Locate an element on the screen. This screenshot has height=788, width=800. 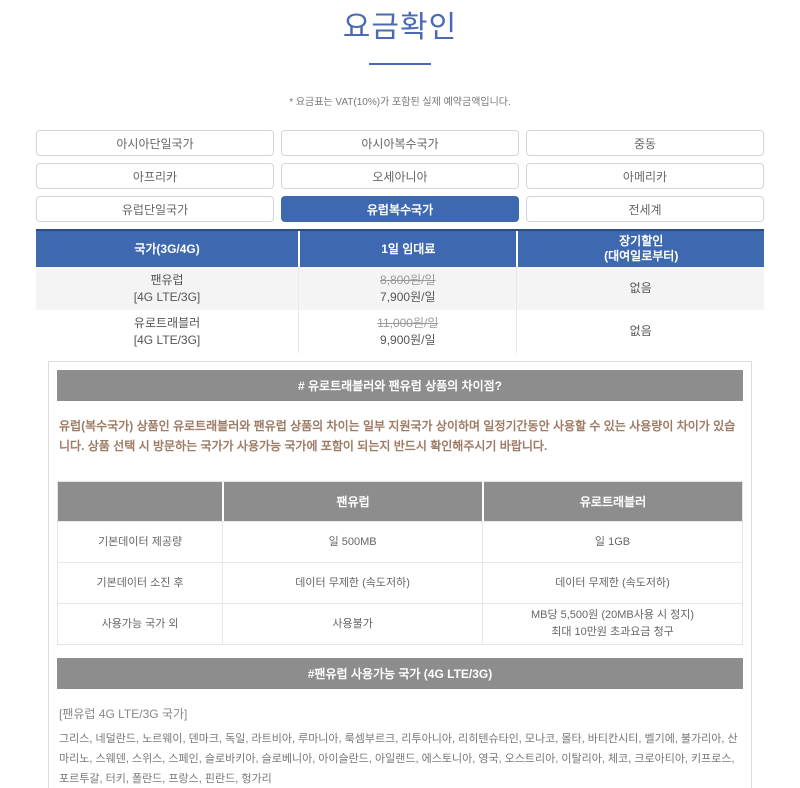
compare-paneurope-value: 데이터 무제한 (속도저하) is located at coordinates (352, 583).